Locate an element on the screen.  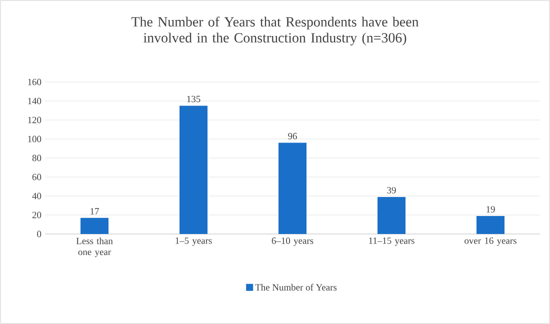
data-label: 19 is located at coordinates (490, 209).